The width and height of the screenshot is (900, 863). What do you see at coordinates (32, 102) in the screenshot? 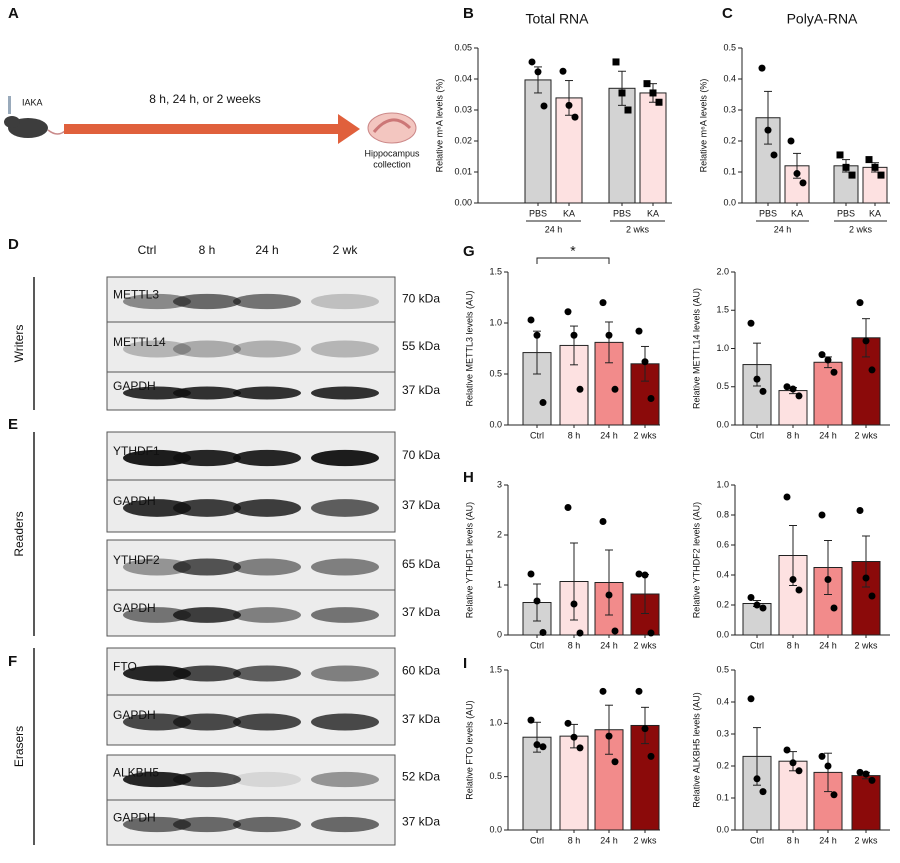
I see `injection-label: IAKA` at bounding box center [32, 102].